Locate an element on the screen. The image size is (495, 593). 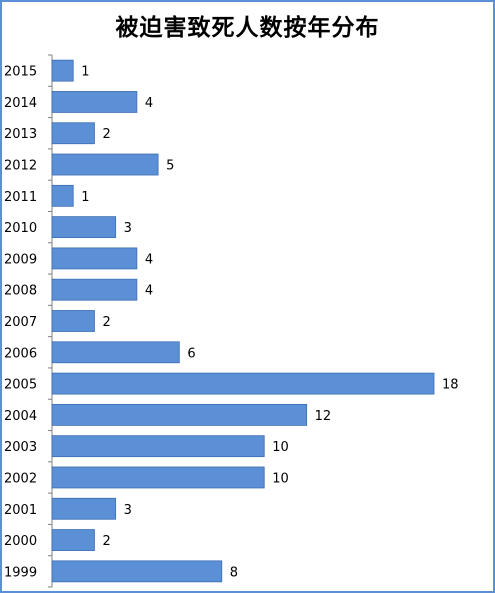
category-label-2011: 2011 is located at coordinates (20, 197).